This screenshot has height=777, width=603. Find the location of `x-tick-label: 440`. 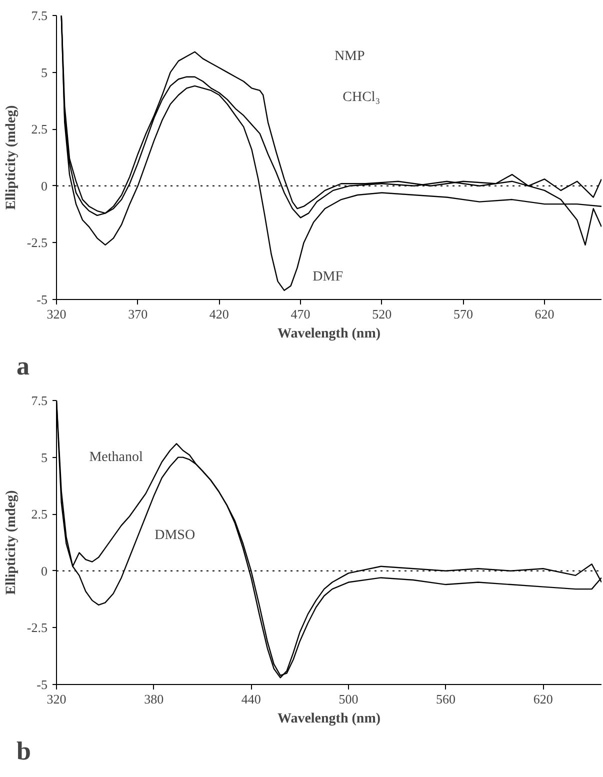

x-tick-label: 440 is located at coordinates (251, 699).